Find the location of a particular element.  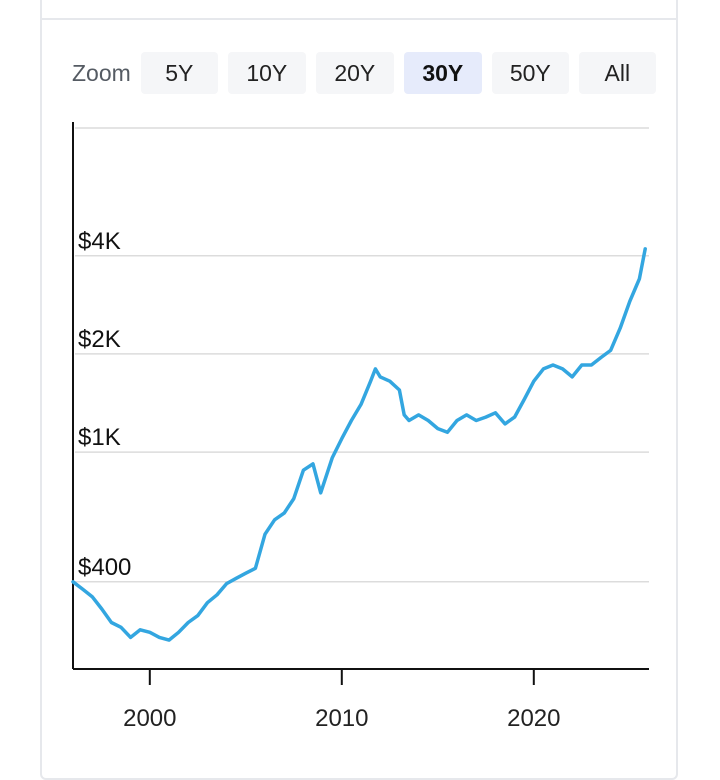

zoom-bar: Zoom 5Y 10Y 20Y 30Y 50Y All is located at coordinates (369, 73).